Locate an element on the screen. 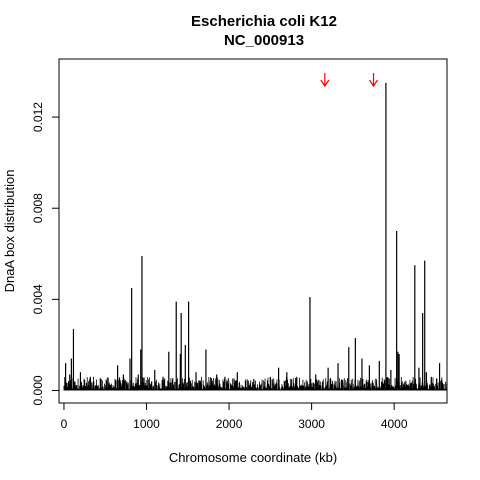  x-axis: 0 1000 2000 3000 4000 is located at coordinates (234, 416).